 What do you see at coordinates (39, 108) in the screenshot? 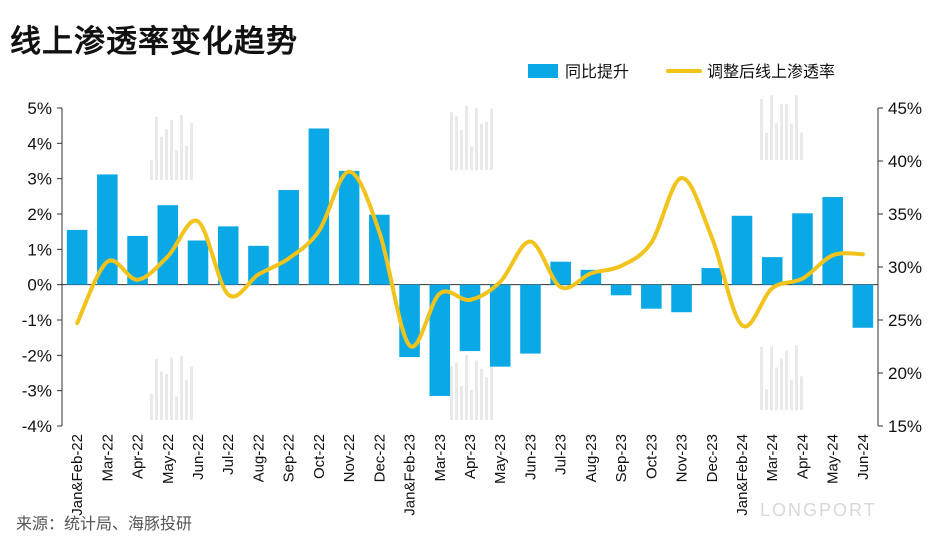
I see `left-tick-label: 5%` at bounding box center [39, 108].